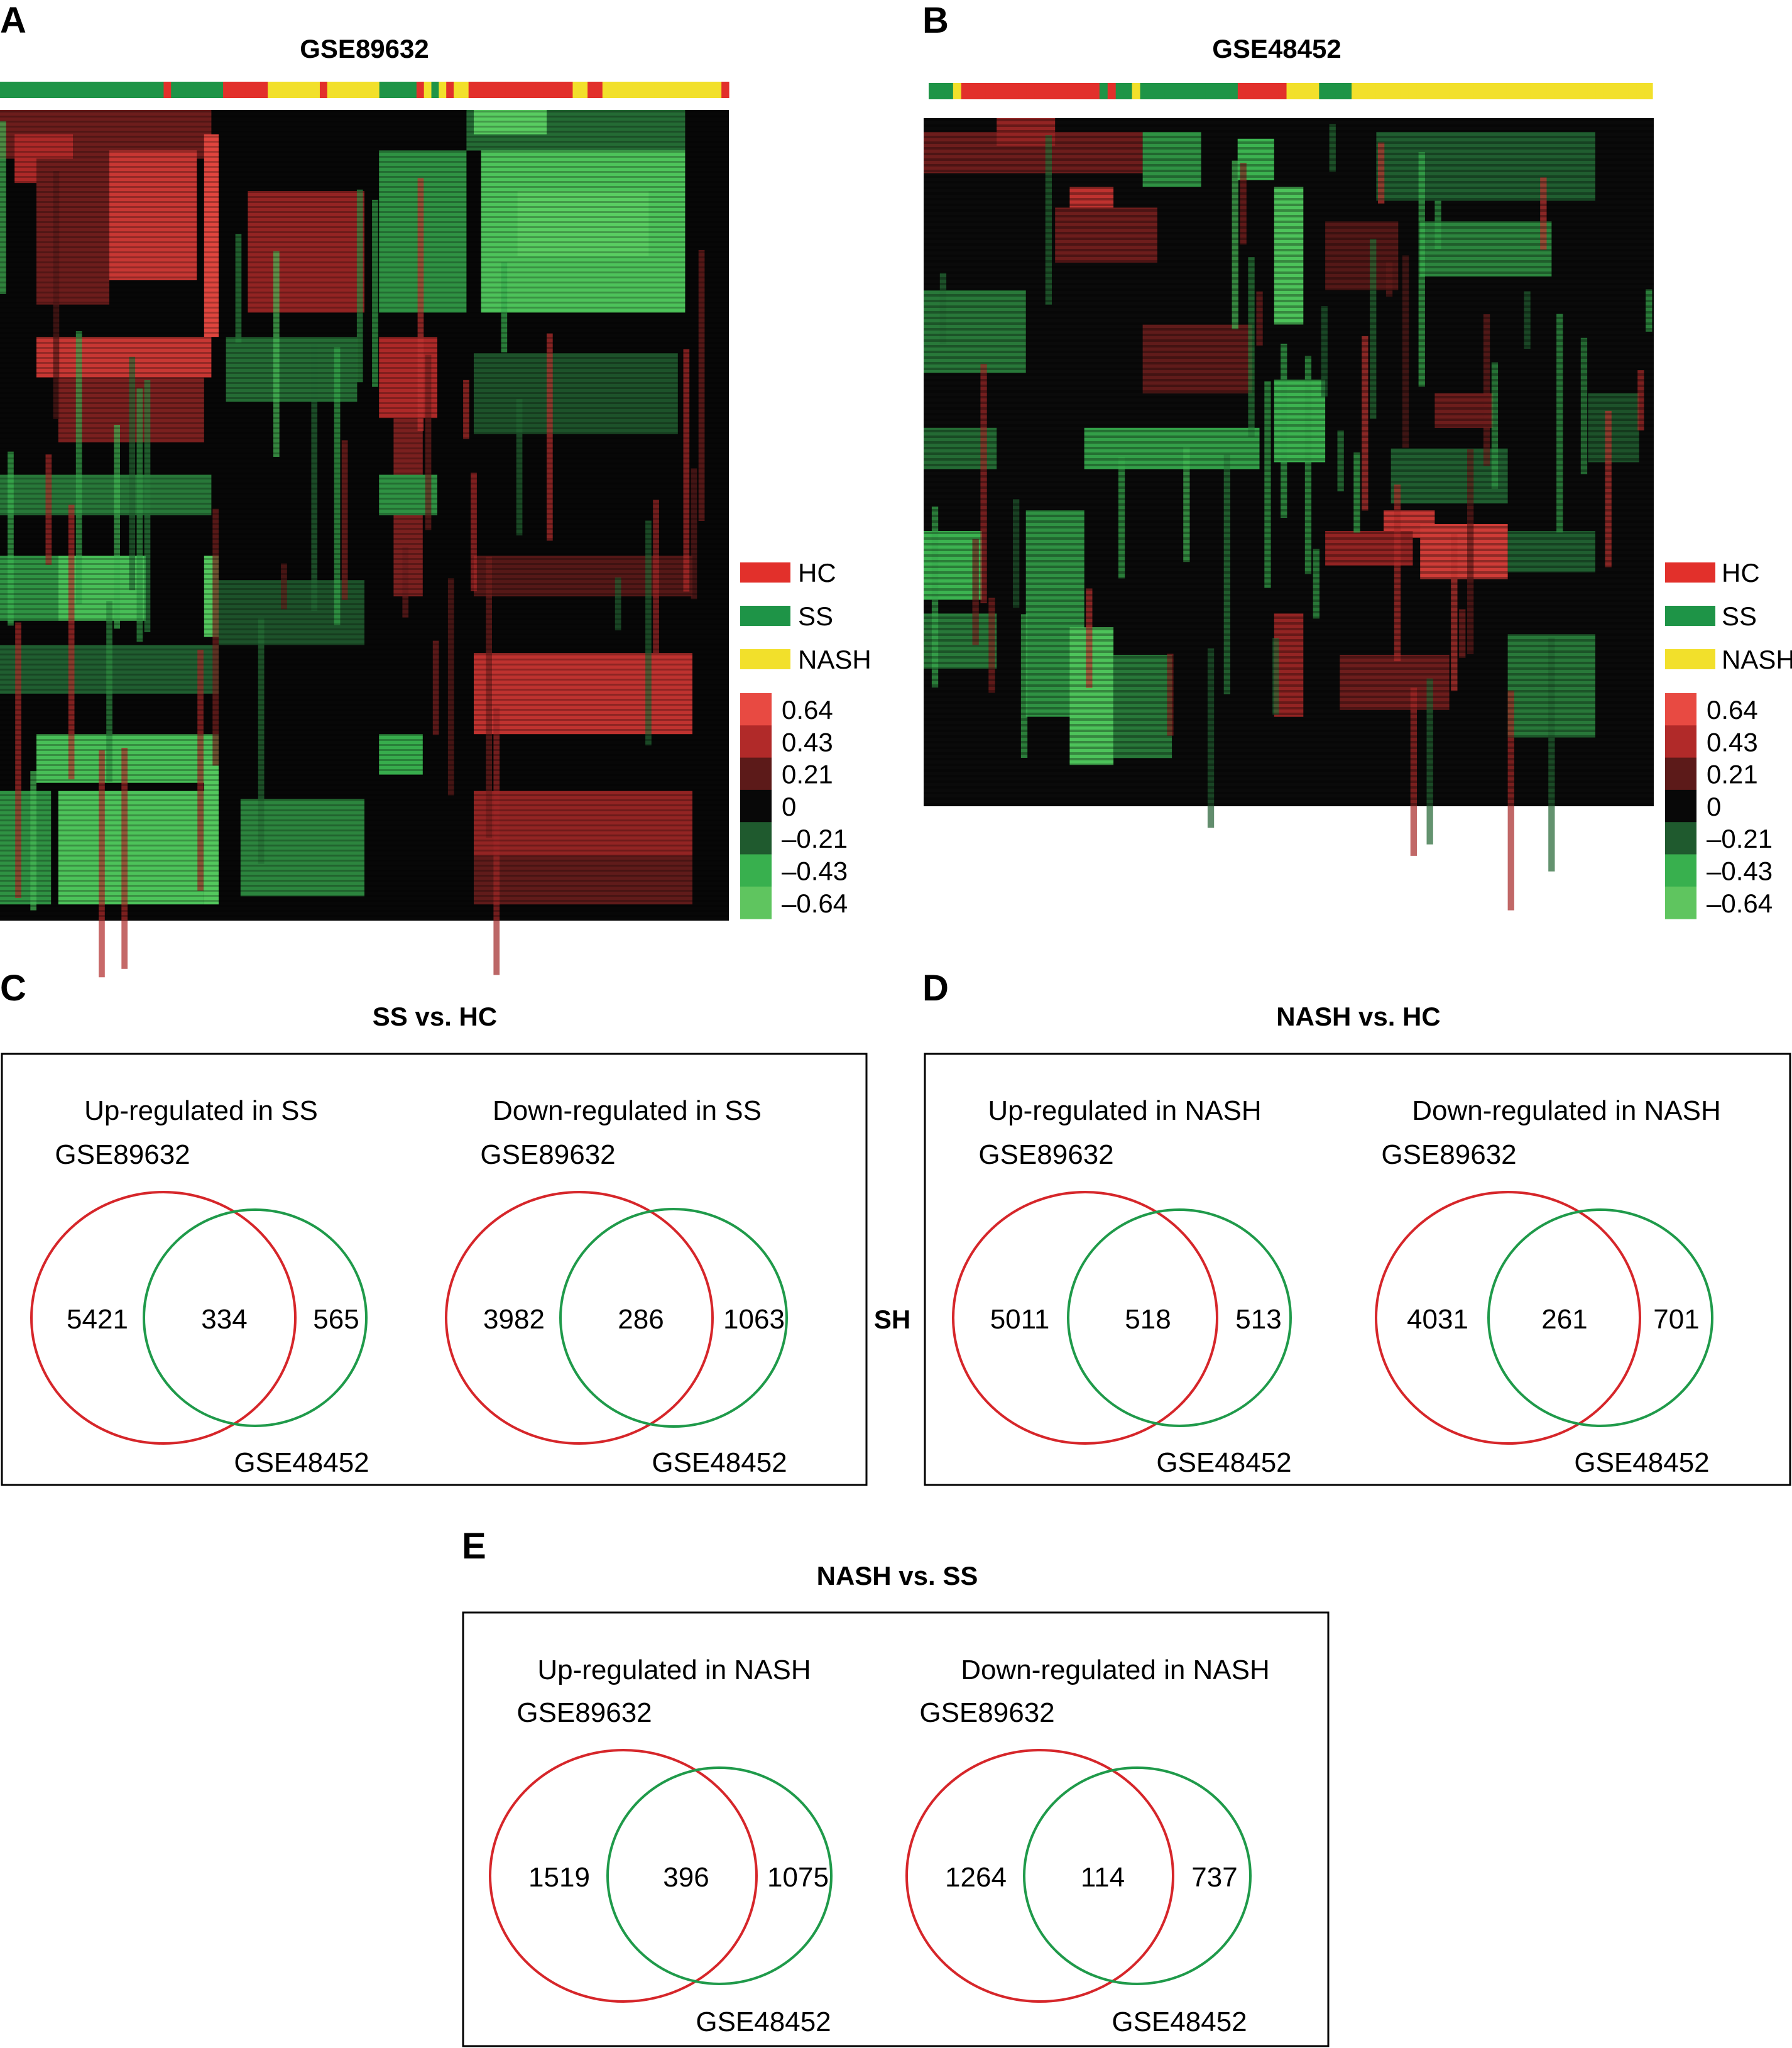 The image size is (1792, 2048). What do you see at coordinates (364, 48) in the screenshot?
I see `panel-a-title: GSE89632` at bounding box center [364, 48].